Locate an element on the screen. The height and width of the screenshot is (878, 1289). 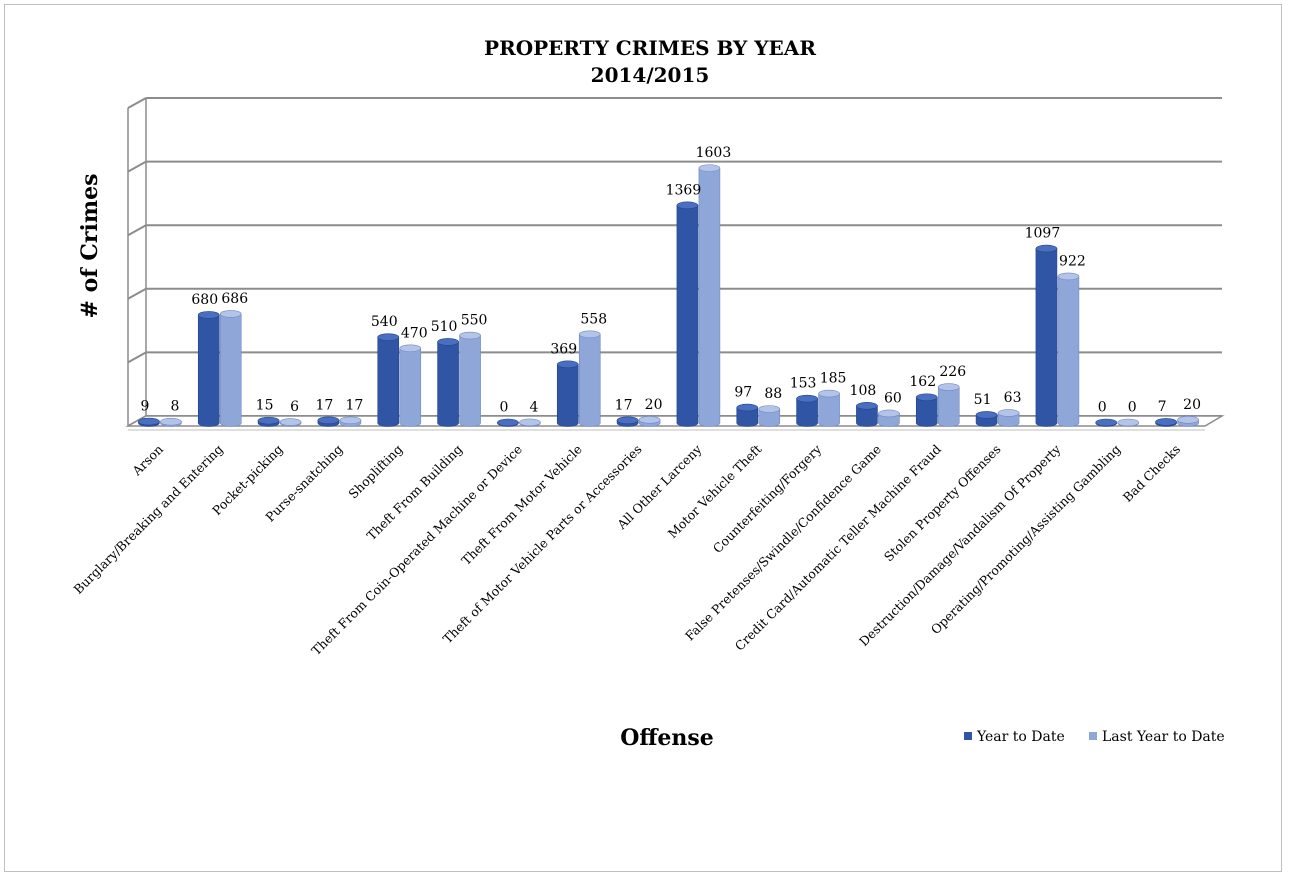
data-label: 9 is located at coordinates (144, 407).